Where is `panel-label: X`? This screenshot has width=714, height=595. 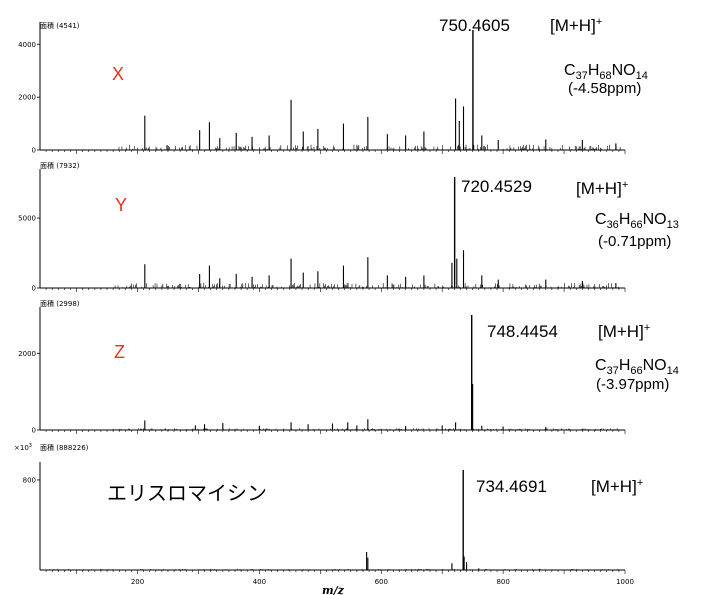
panel-label: X is located at coordinates (118, 74).